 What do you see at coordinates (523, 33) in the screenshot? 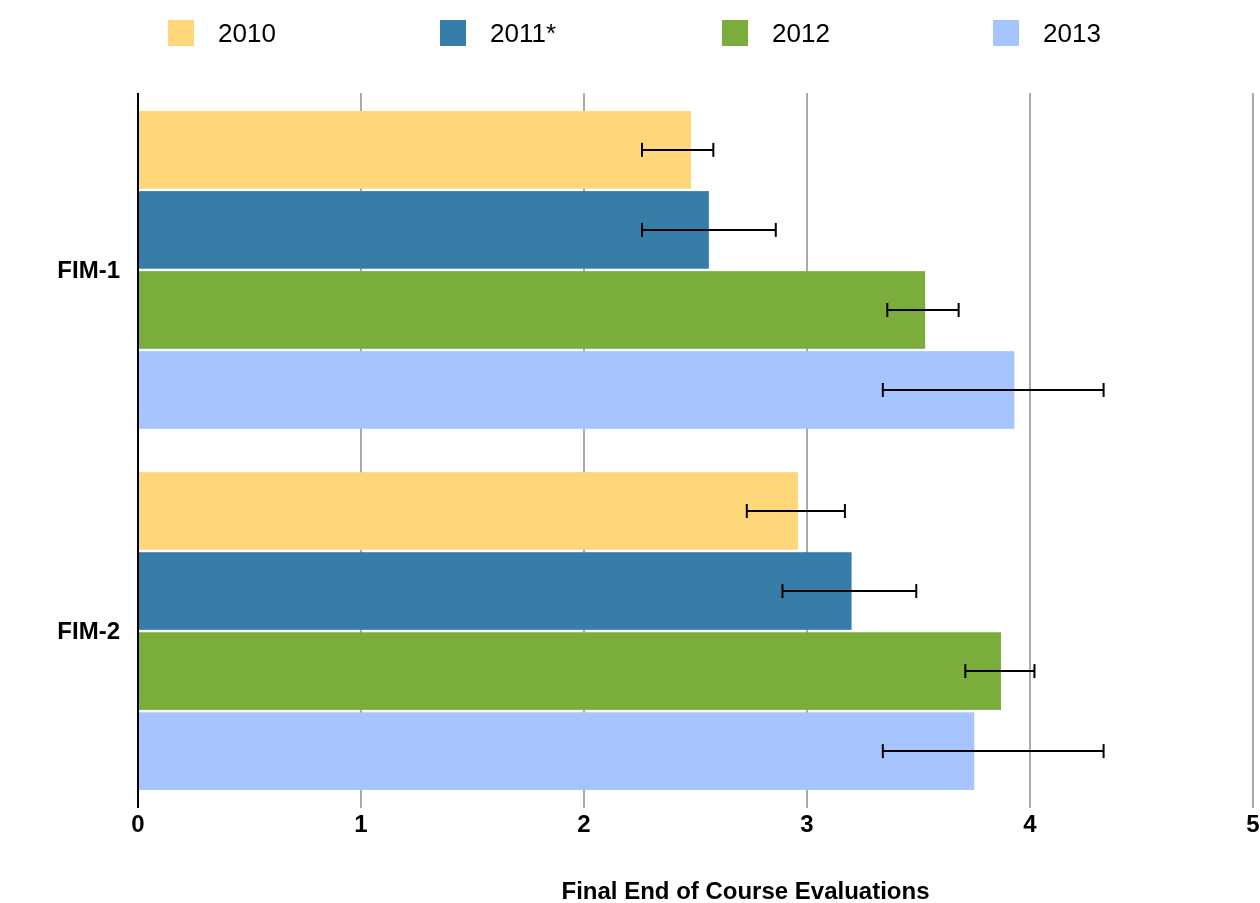
I see `legend-label: 2011*` at bounding box center [523, 33].